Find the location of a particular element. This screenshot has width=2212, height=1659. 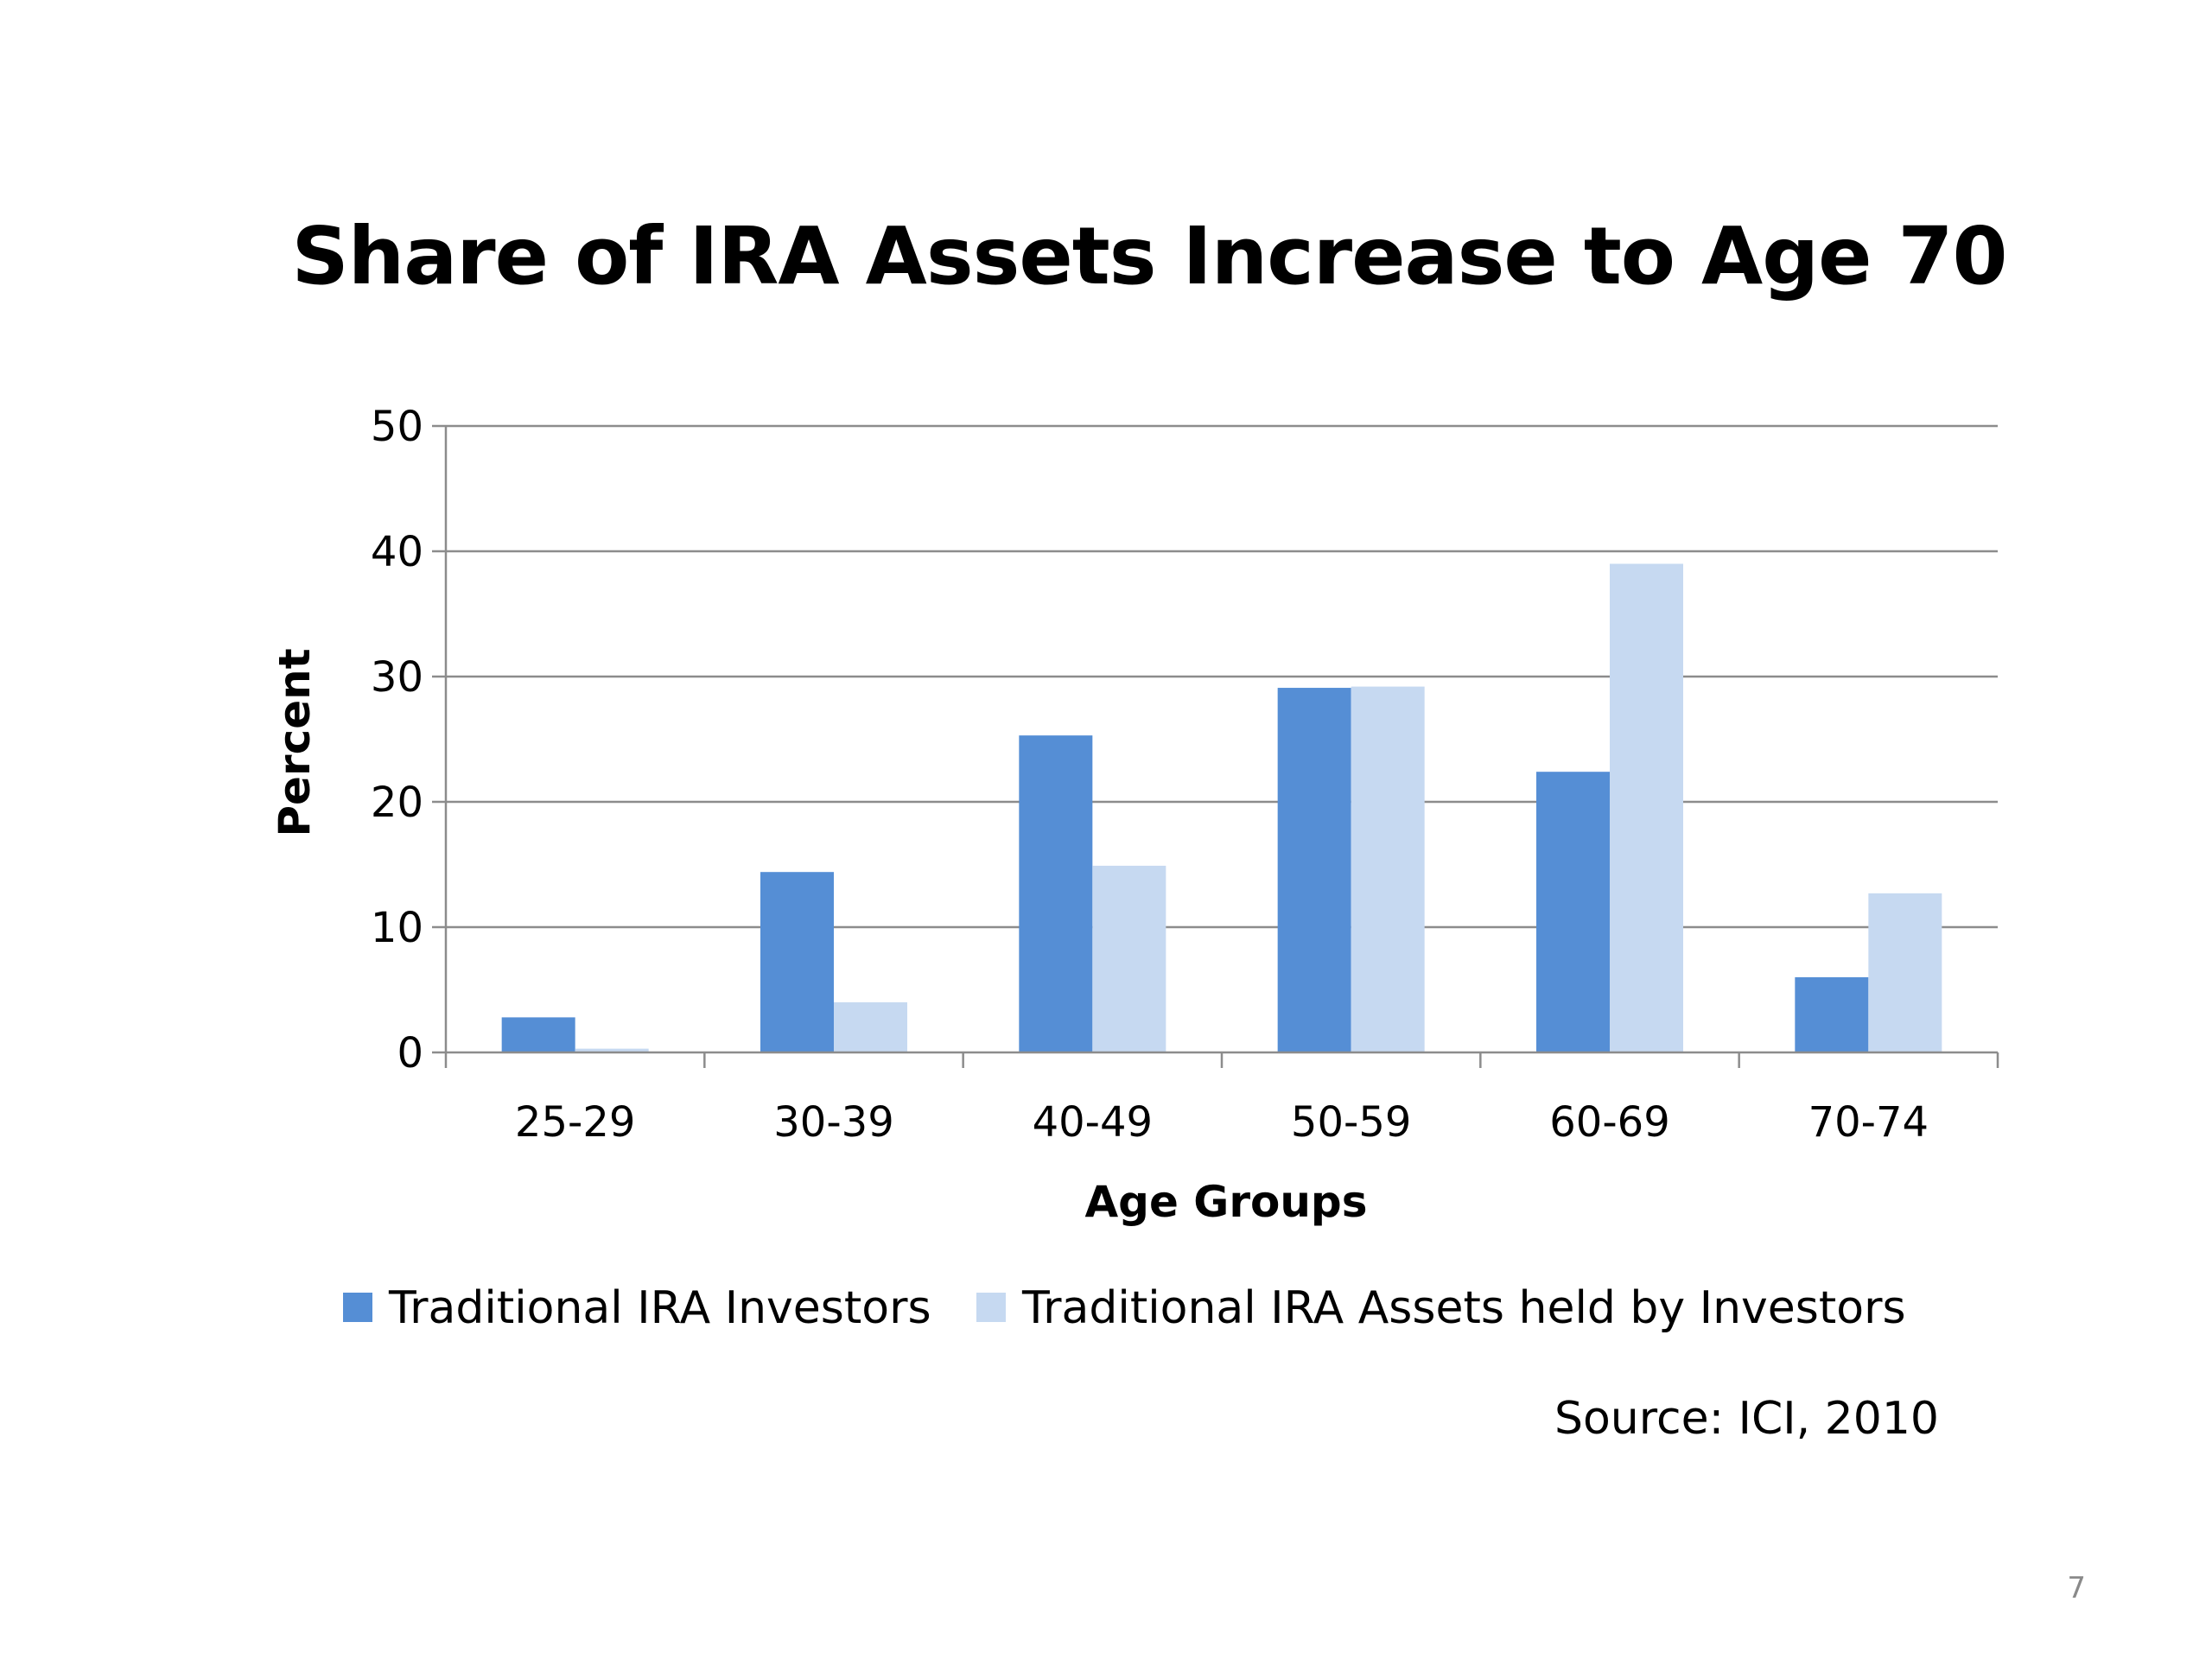

y-tick-label: 40 is located at coordinates (397, 552).